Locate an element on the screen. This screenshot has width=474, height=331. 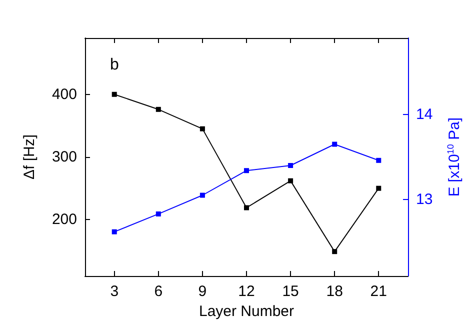
y-tick-label: 200 is located at coordinates (64, 219).